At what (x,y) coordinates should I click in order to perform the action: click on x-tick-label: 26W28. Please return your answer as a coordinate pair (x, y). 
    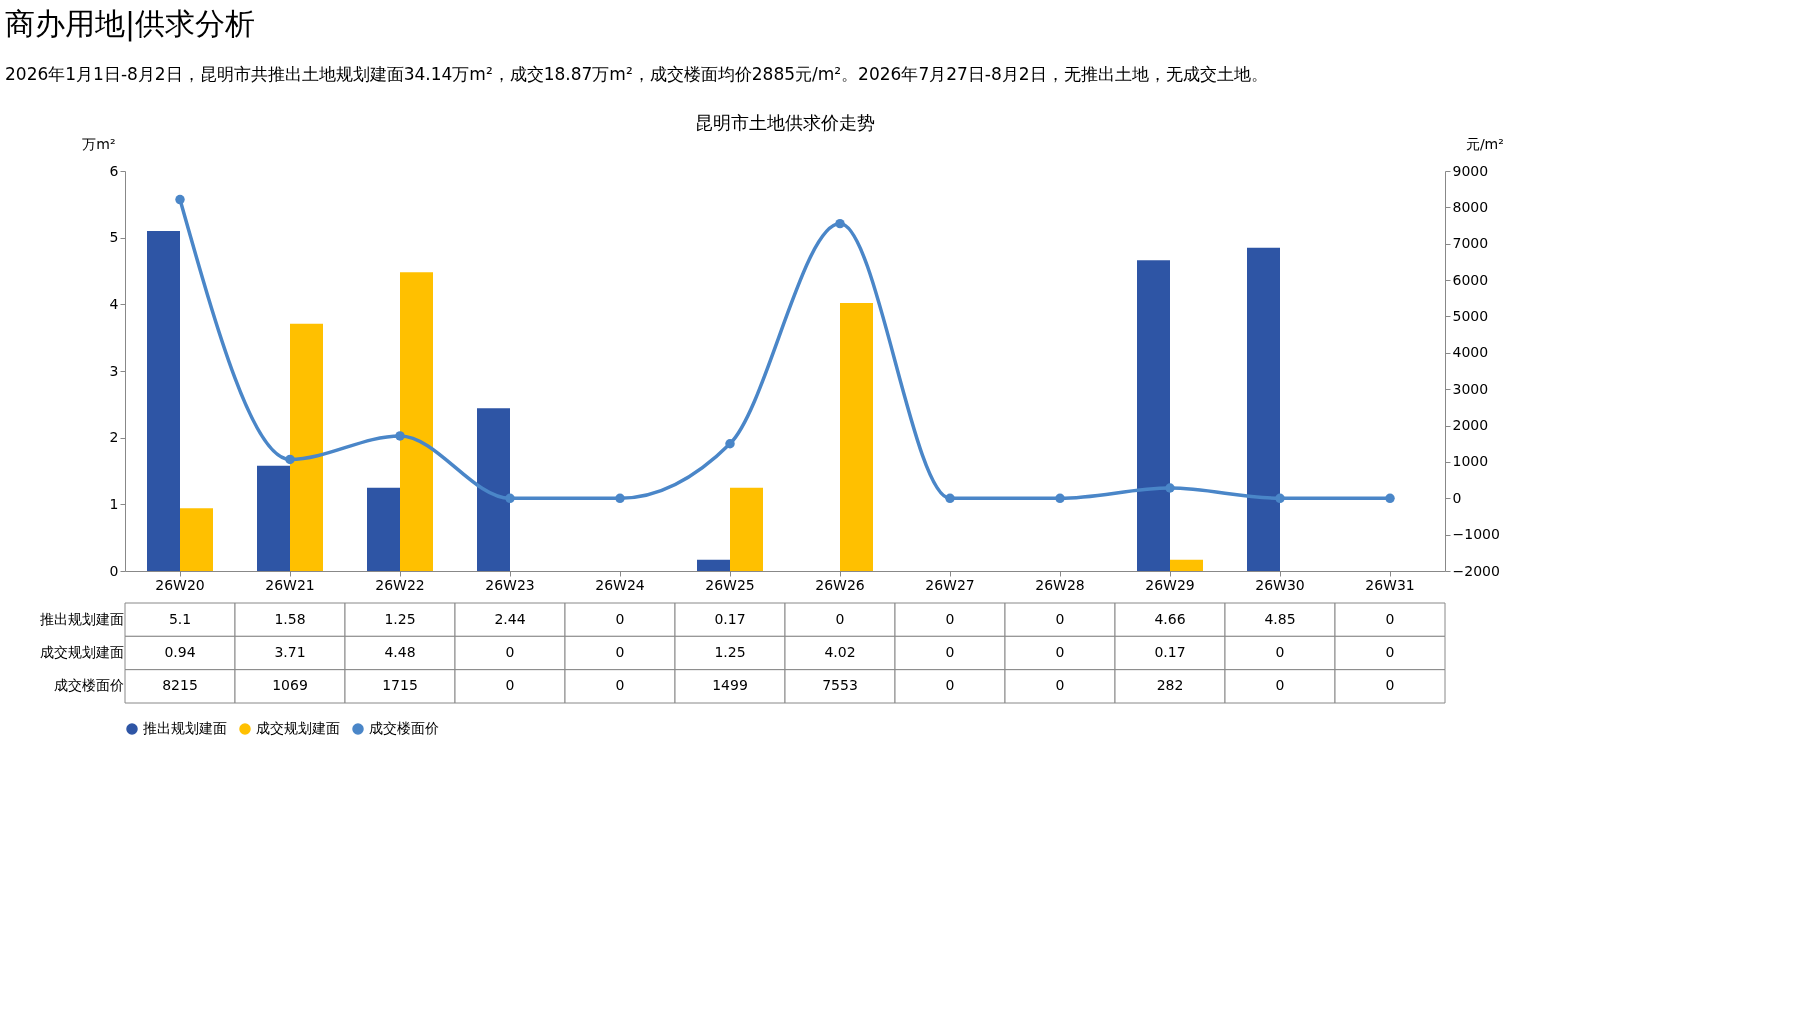
    Looking at the image, I should click on (1060, 584).